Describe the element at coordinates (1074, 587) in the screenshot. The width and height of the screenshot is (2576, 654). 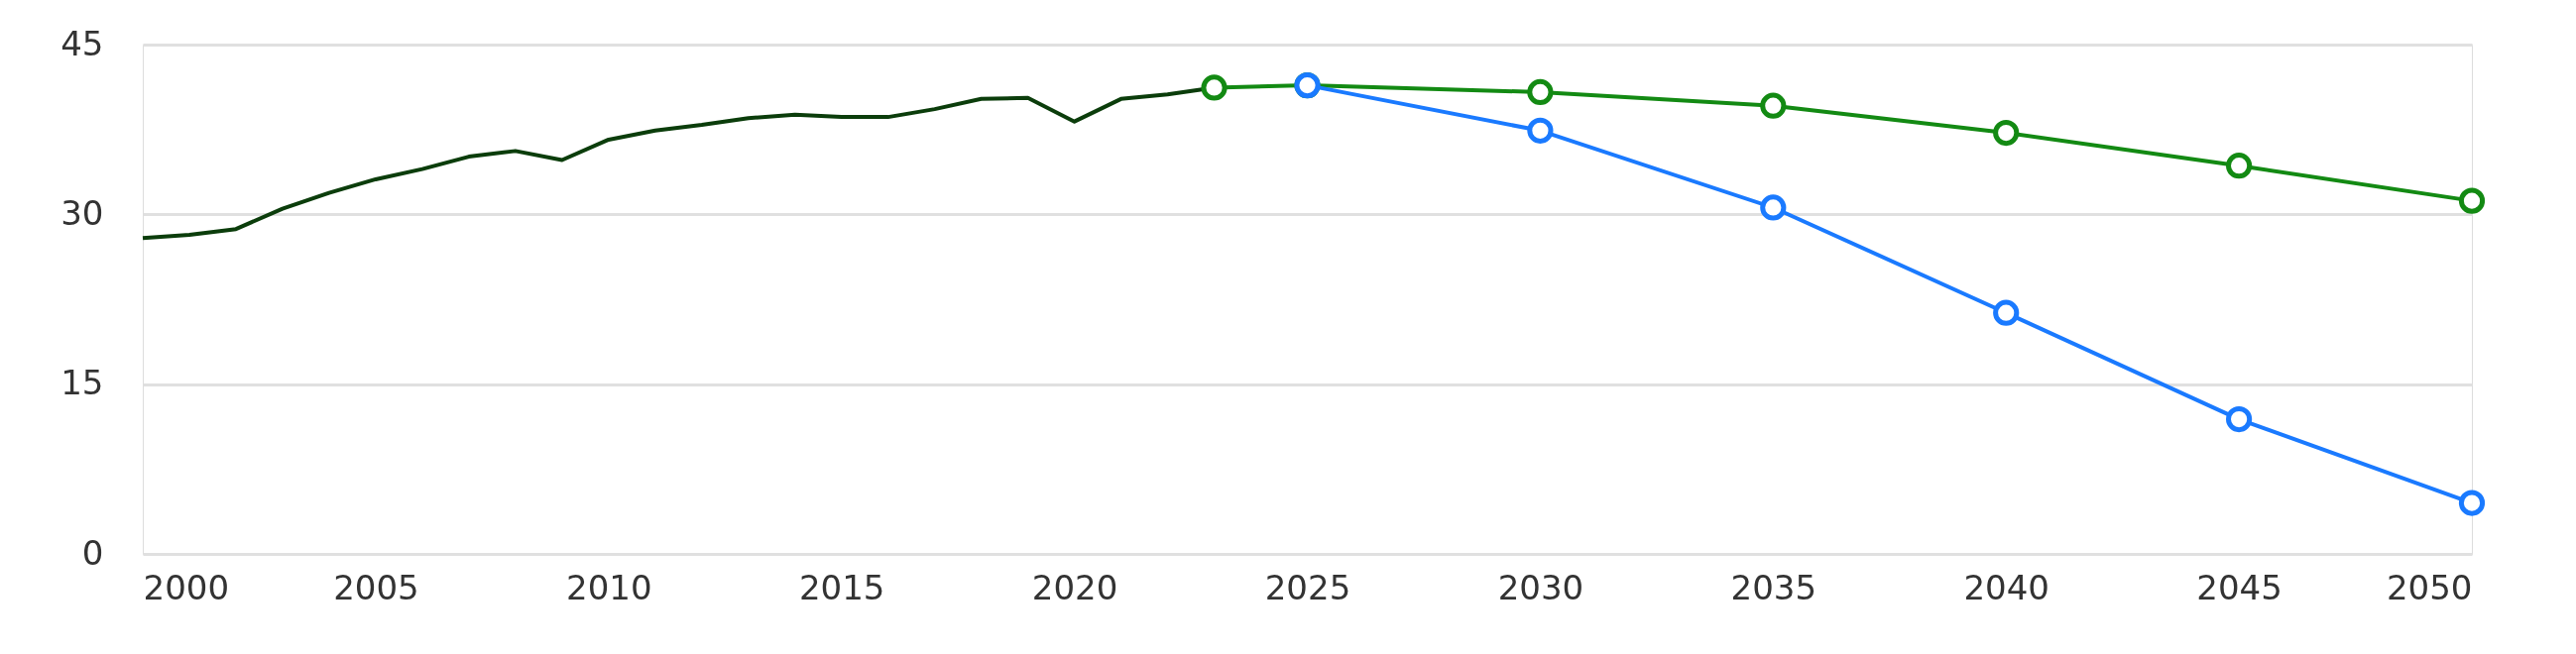
I see `x-tick-label: 2020` at that location.